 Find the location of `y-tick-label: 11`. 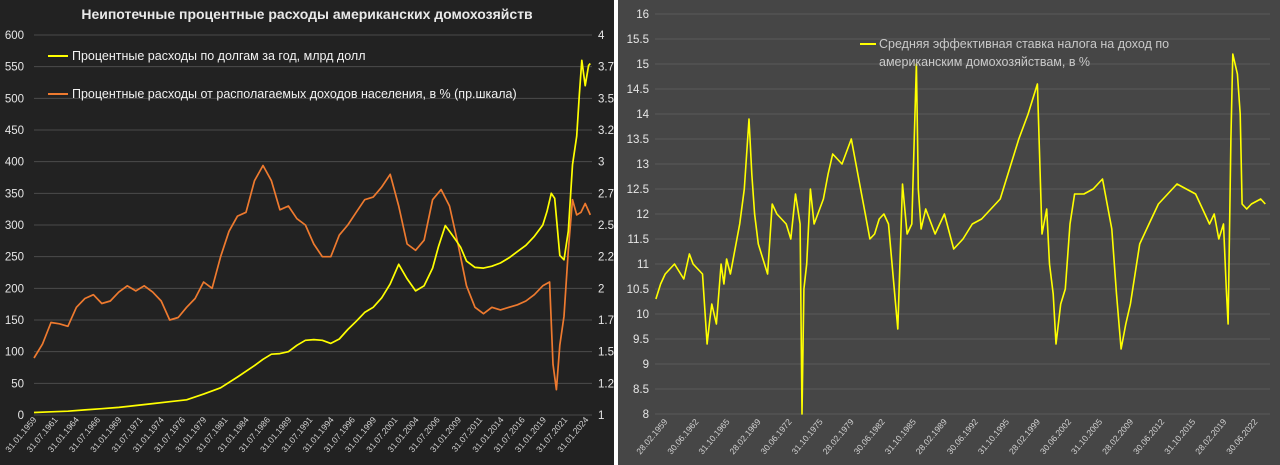

y-tick-label: 11 is located at coordinates (643, 265).